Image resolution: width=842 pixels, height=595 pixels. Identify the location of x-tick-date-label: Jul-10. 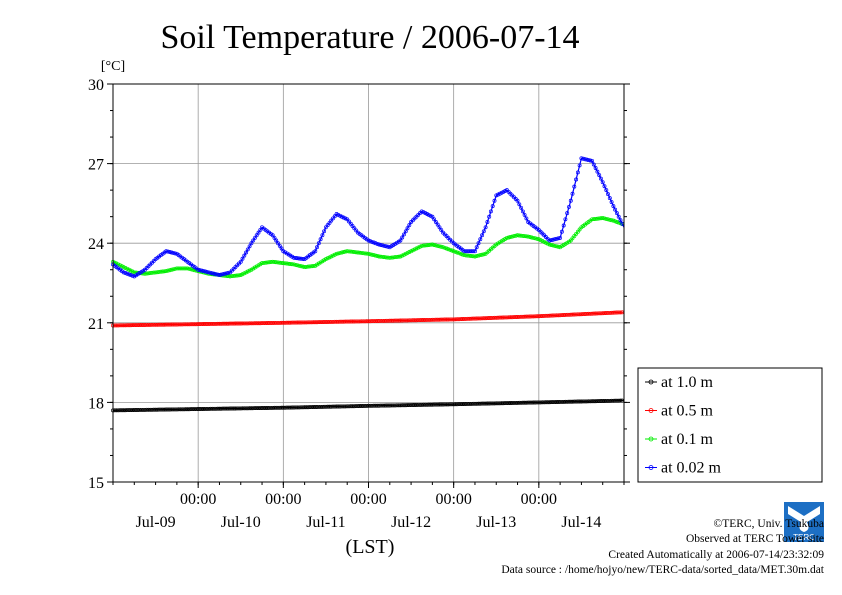
(241, 522).